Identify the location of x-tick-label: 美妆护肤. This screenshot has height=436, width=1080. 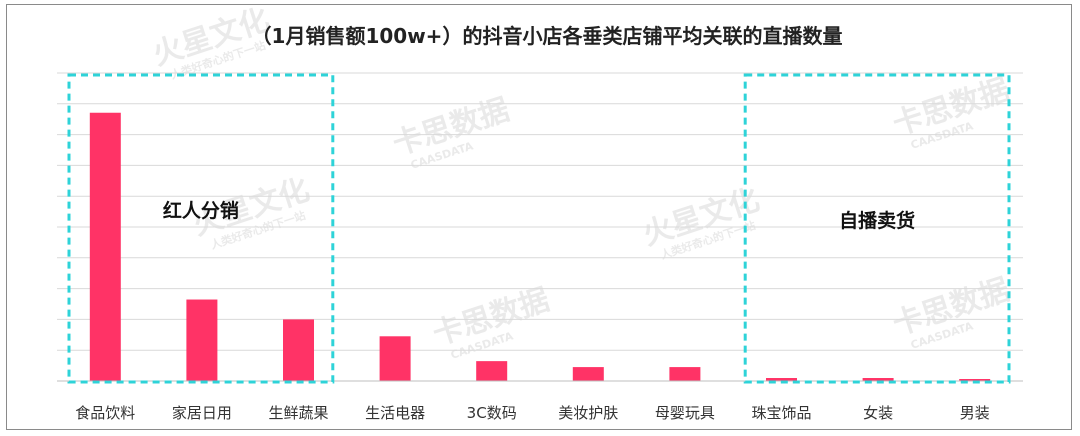
(588, 413).